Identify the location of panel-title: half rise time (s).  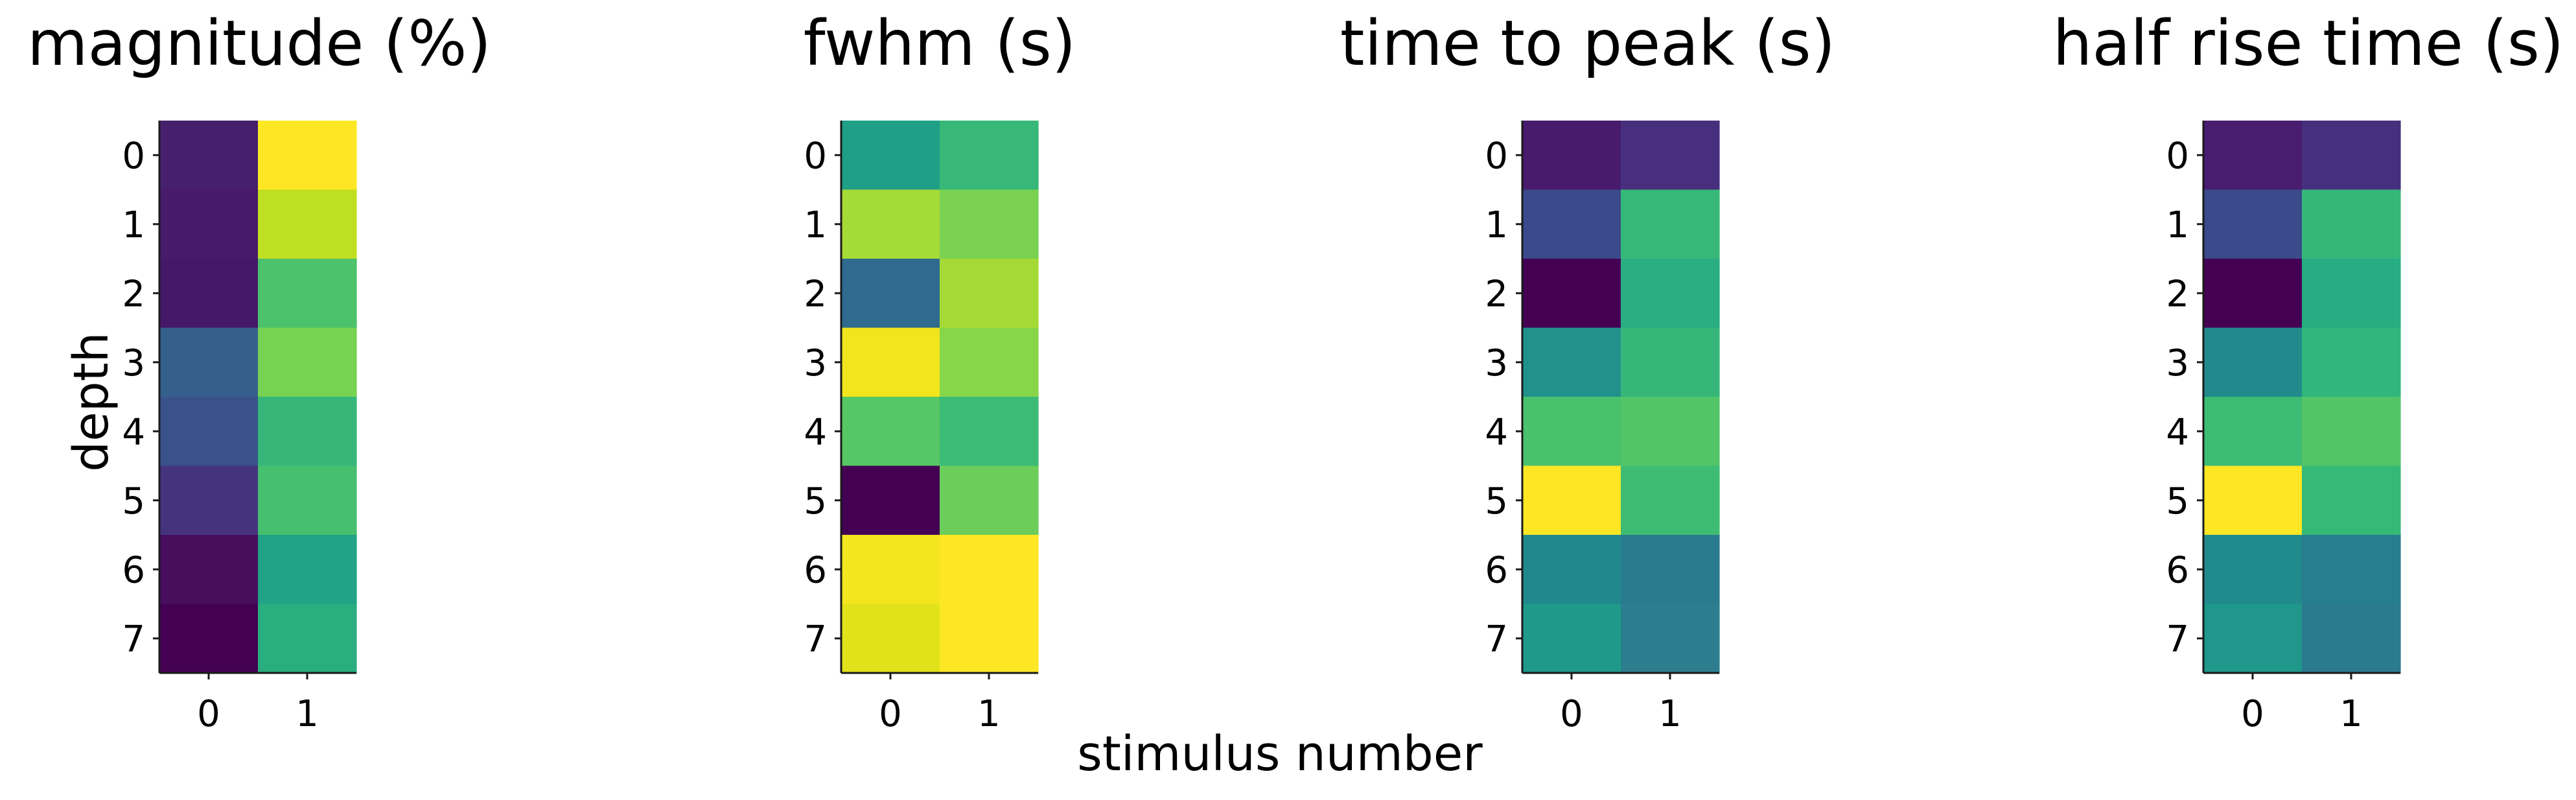
(2309, 43).